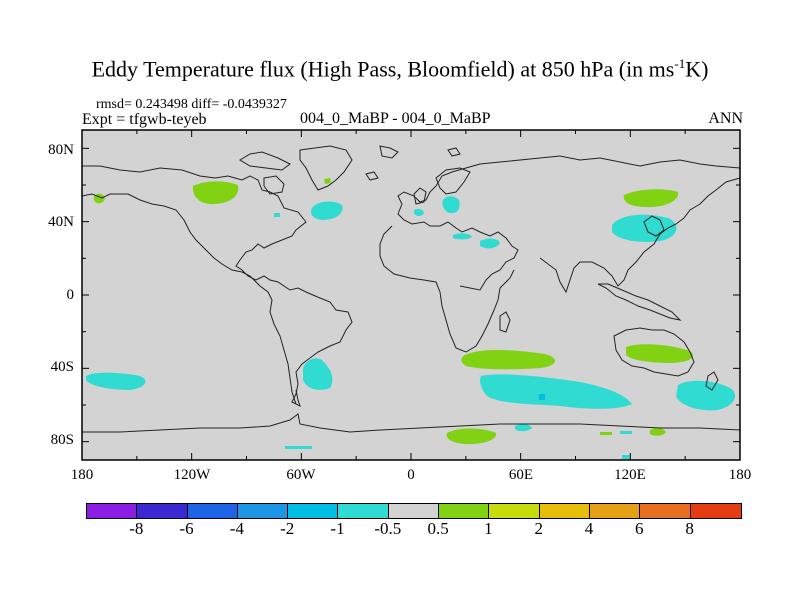 This screenshot has width=800, height=600. Describe the element at coordinates (389, 152) in the screenshot. I see `coast-arctic-top` at that location.